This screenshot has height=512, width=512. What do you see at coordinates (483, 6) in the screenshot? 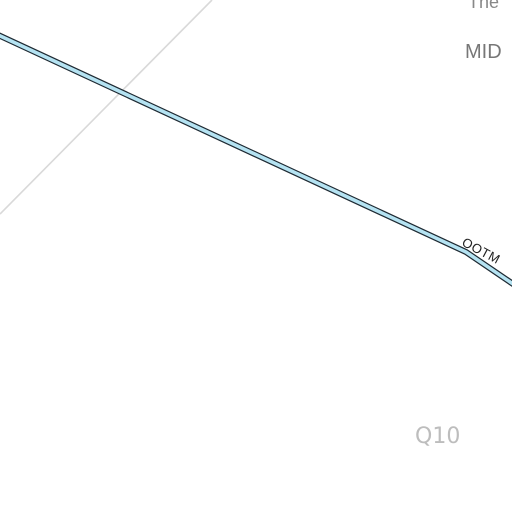
I see `place-label-partial: The` at bounding box center [483, 6].